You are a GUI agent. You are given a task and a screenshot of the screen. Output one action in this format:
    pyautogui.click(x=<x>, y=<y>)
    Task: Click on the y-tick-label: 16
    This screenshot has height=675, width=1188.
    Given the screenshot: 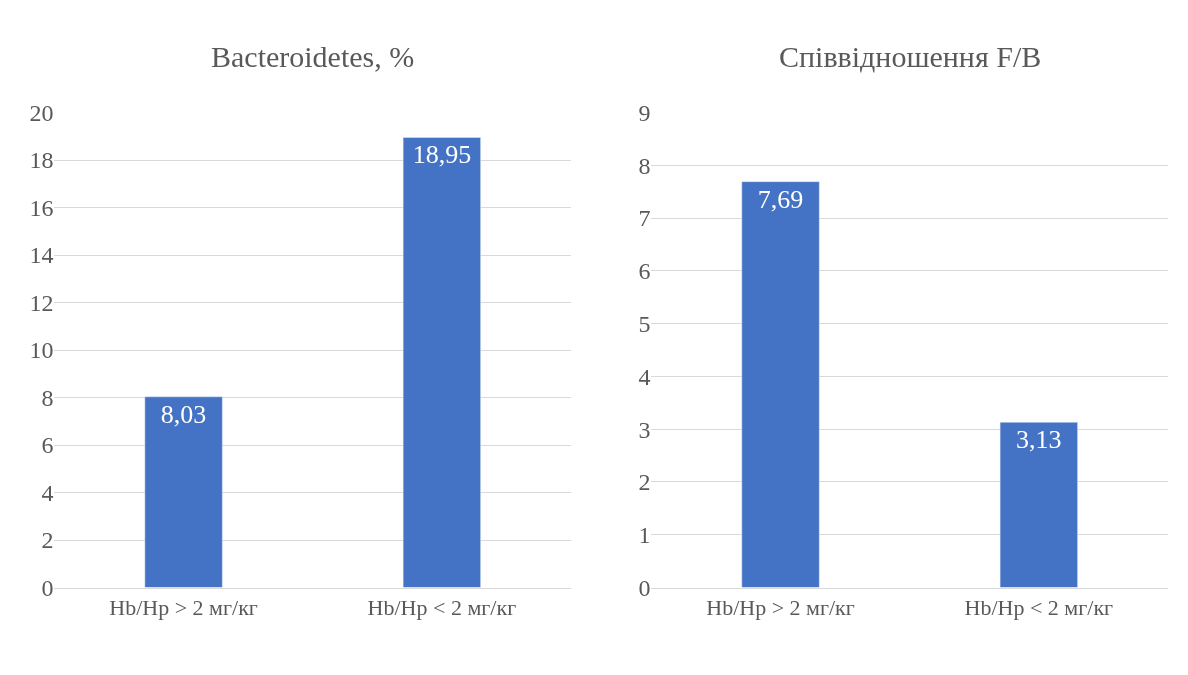 What is the action you would take?
    pyautogui.click(x=41, y=207)
    